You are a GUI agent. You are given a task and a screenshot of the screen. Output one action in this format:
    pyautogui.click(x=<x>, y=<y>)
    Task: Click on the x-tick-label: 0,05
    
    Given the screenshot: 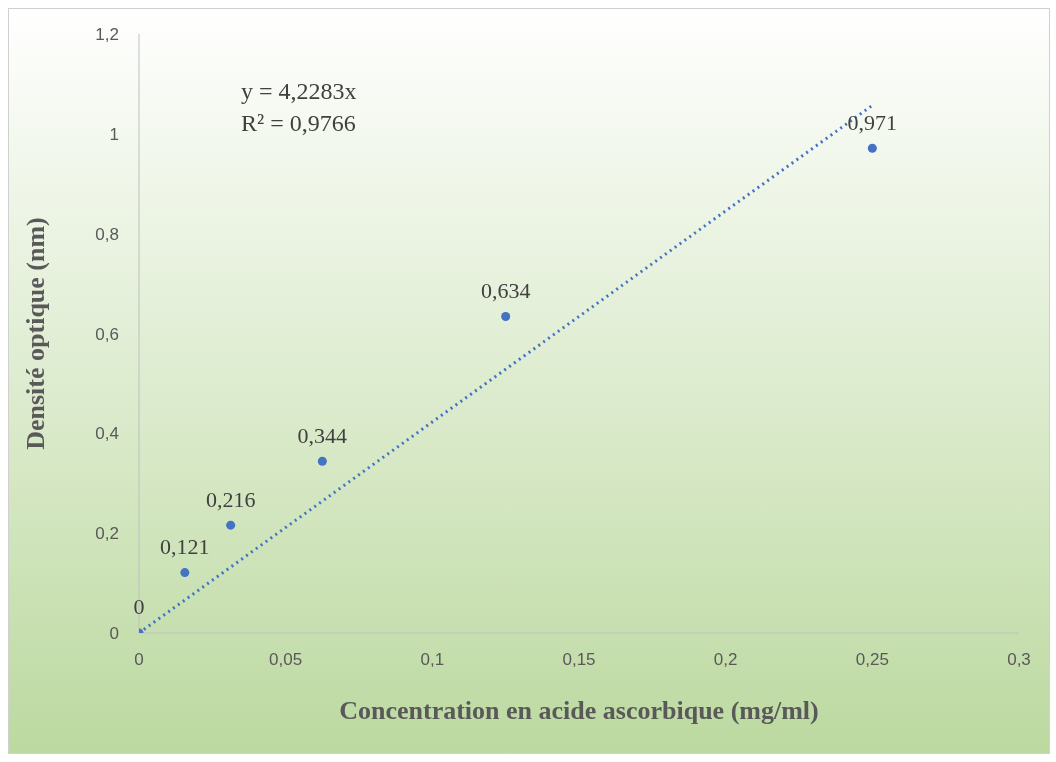 What is the action you would take?
    pyautogui.click(x=286, y=660)
    